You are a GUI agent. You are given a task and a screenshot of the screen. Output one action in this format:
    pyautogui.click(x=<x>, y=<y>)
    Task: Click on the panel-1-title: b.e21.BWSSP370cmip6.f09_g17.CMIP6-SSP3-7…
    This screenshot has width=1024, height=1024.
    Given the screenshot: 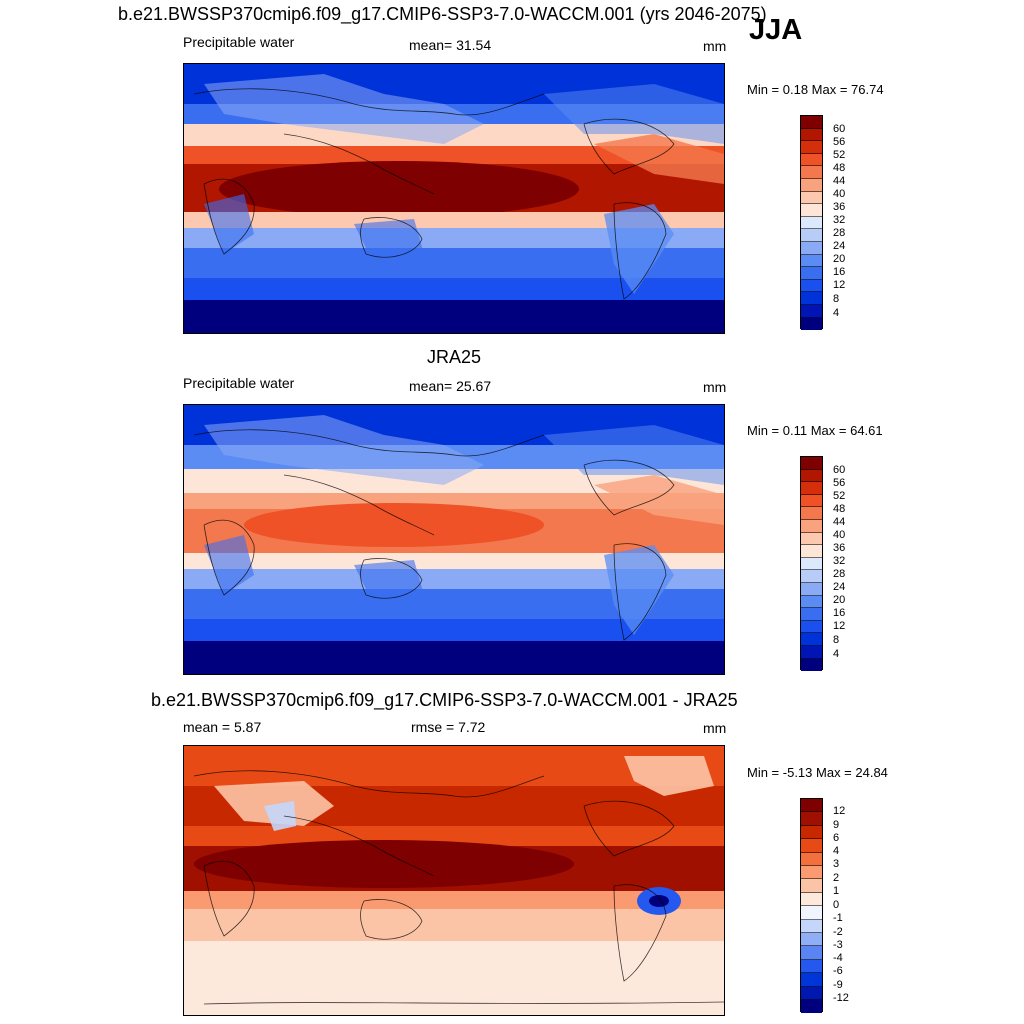 What is the action you would take?
    pyautogui.click(x=442, y=14)
    